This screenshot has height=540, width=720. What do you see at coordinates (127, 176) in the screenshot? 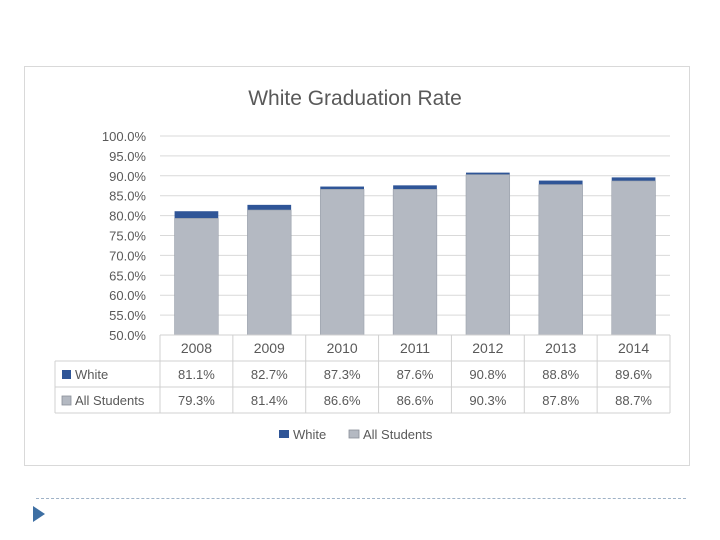
I see `y-tick-label: 90.0%` at bounding box center [127, 176].